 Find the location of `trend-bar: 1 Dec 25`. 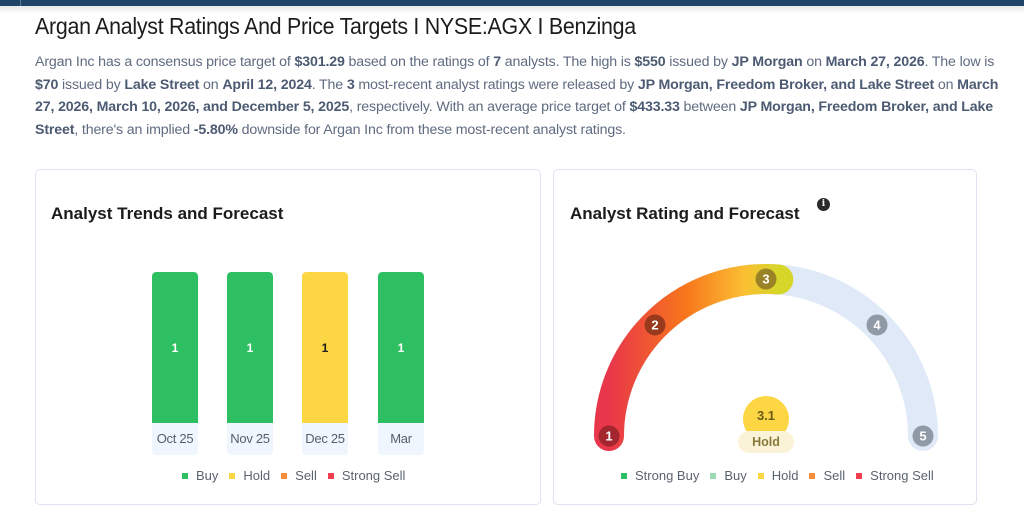

trend-bar: 1 Dec 25 is located at coordinates (325, 363).